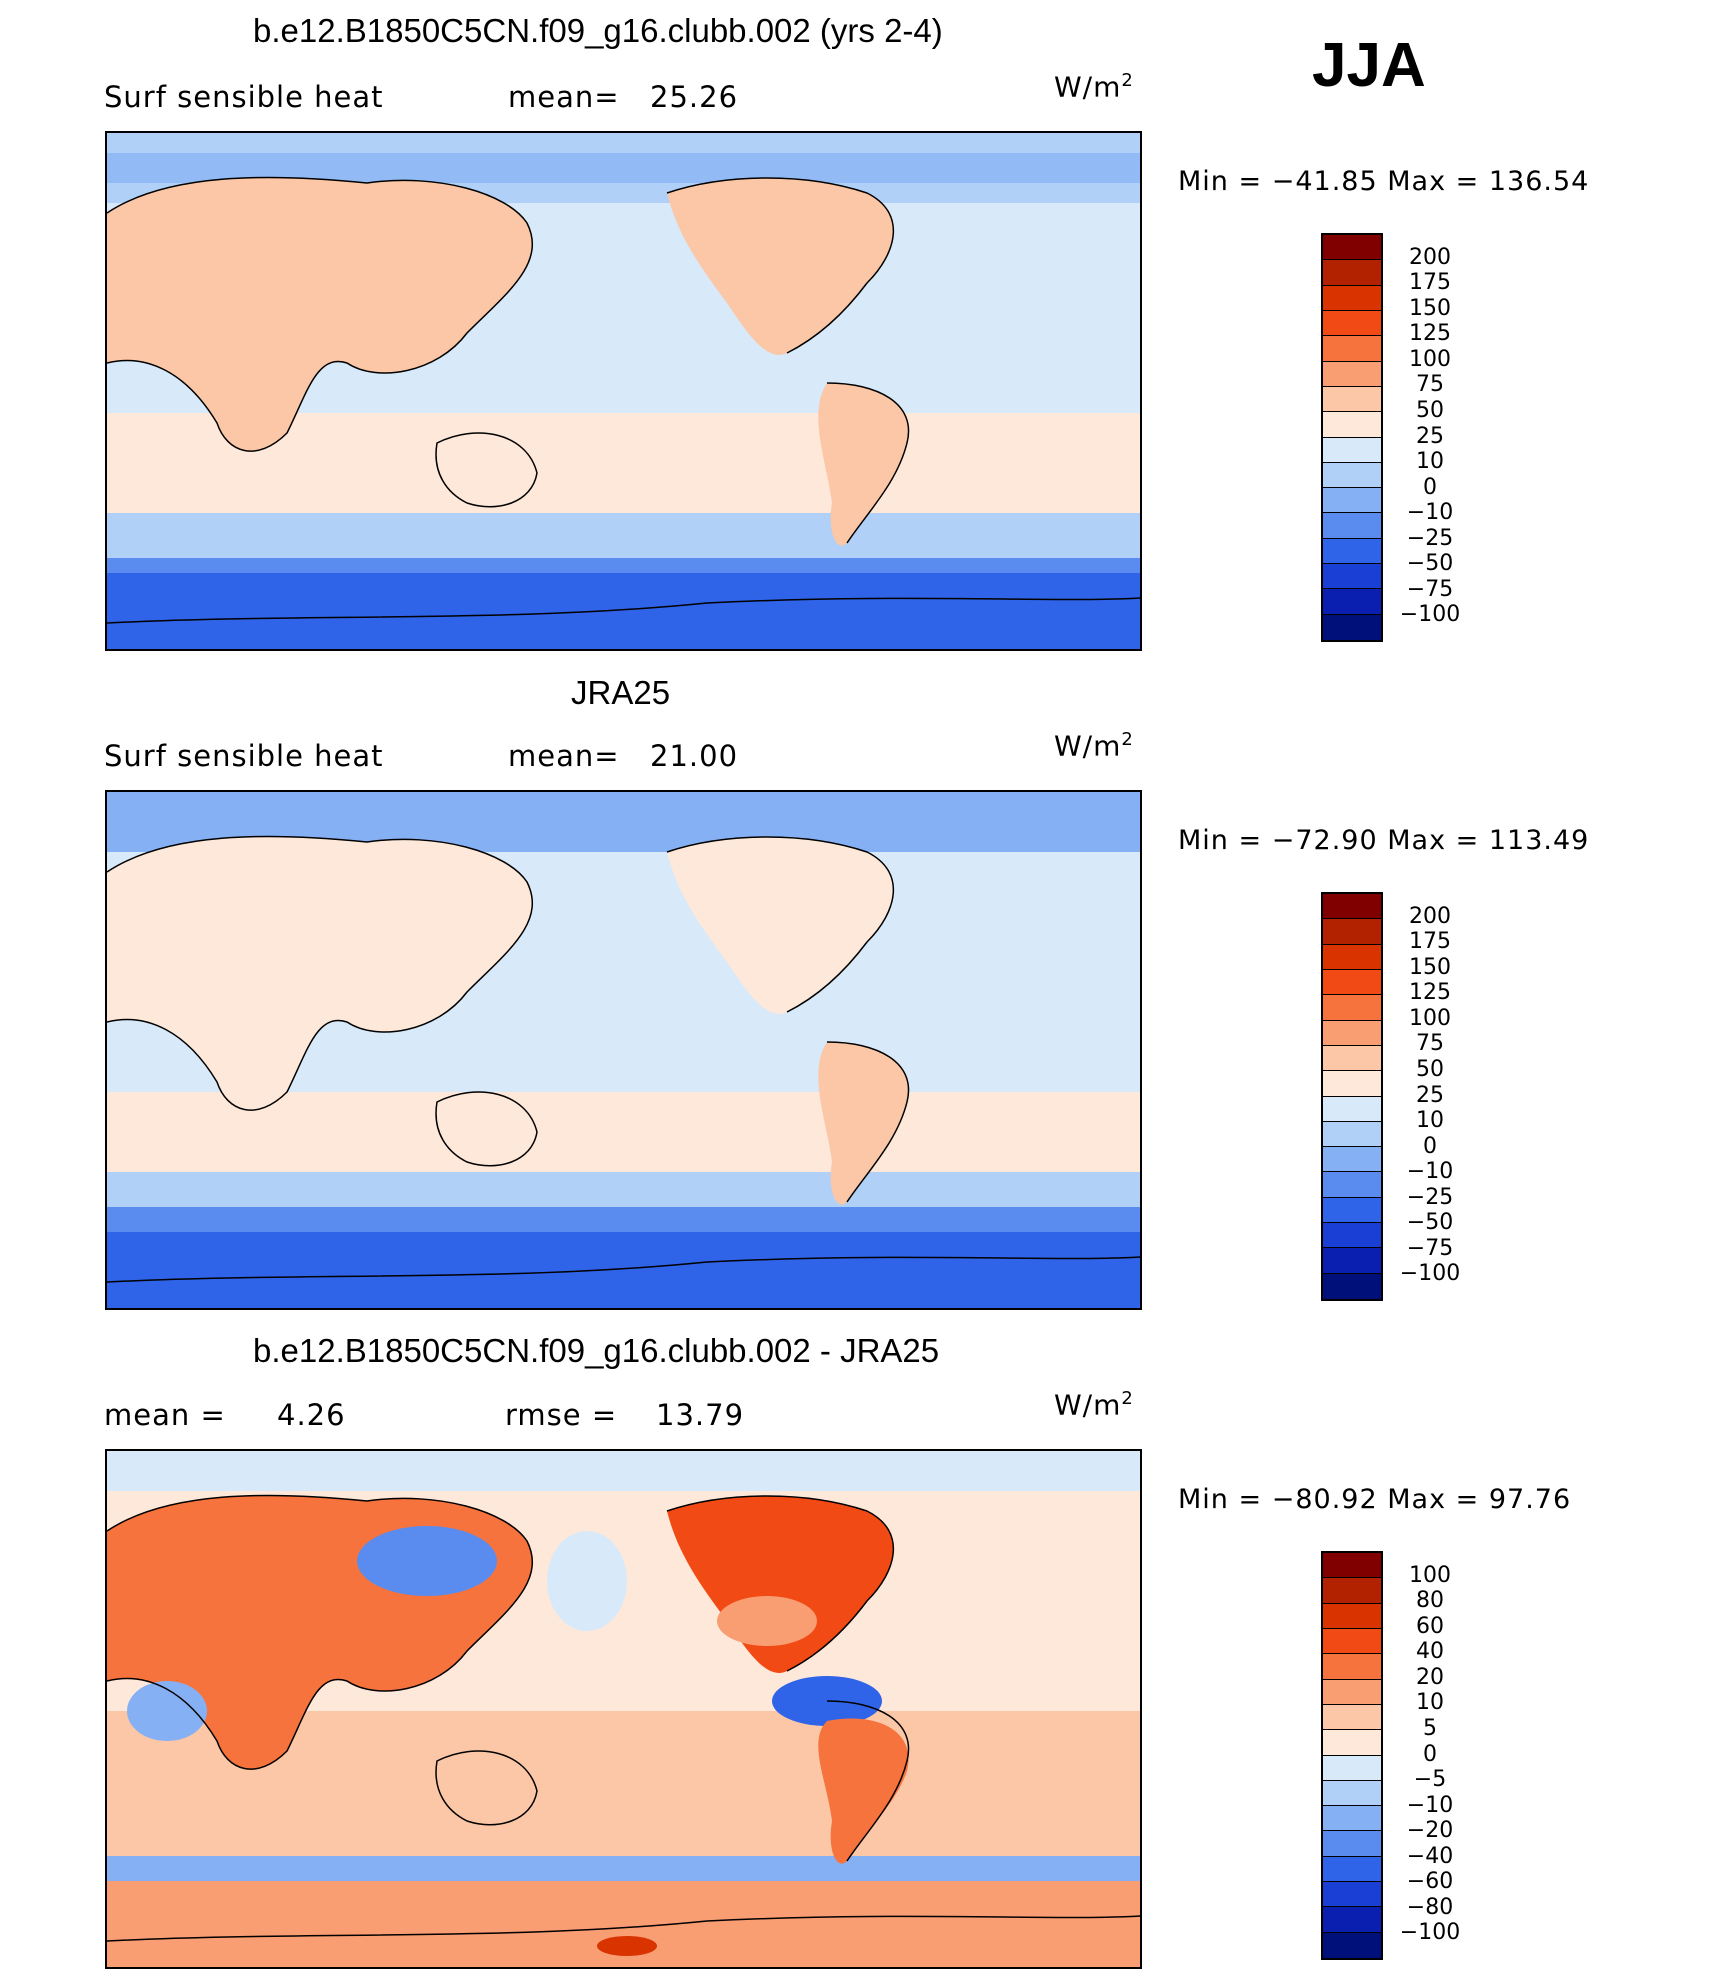  Describe the element at coordinates (1430, 1907) in the screenshot. I see `colorbar-tick-label: −80` at that location.